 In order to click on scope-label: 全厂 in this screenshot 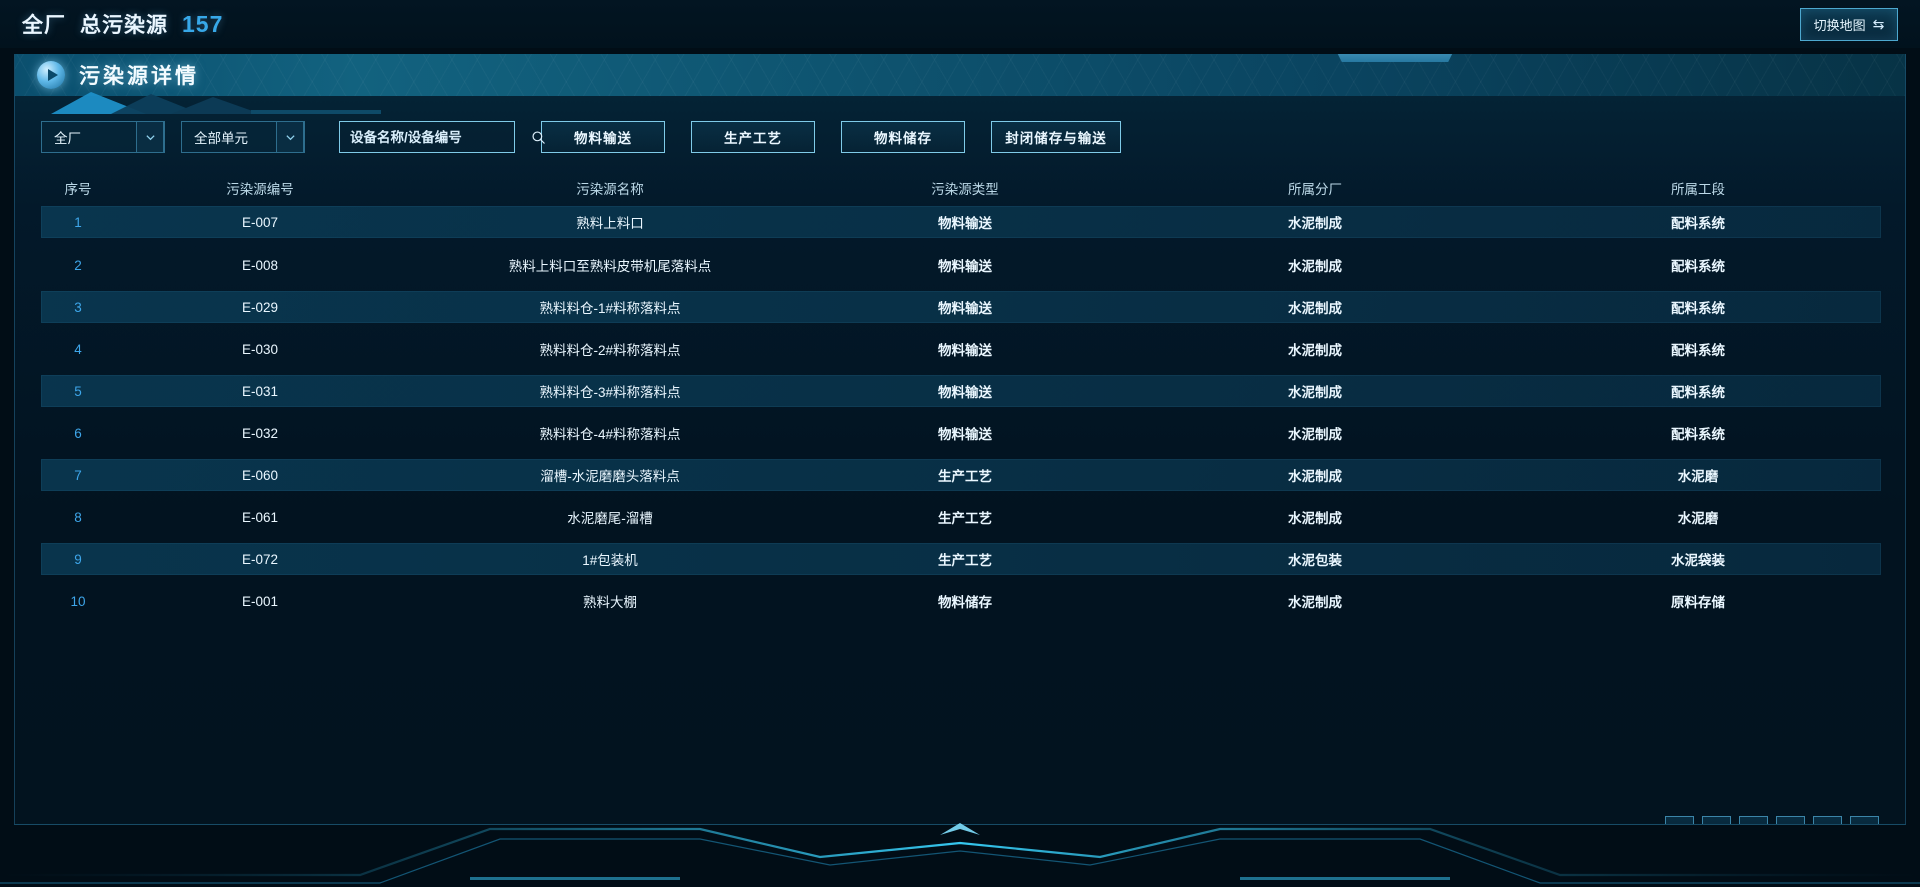, I will do `click(44, 25)`.